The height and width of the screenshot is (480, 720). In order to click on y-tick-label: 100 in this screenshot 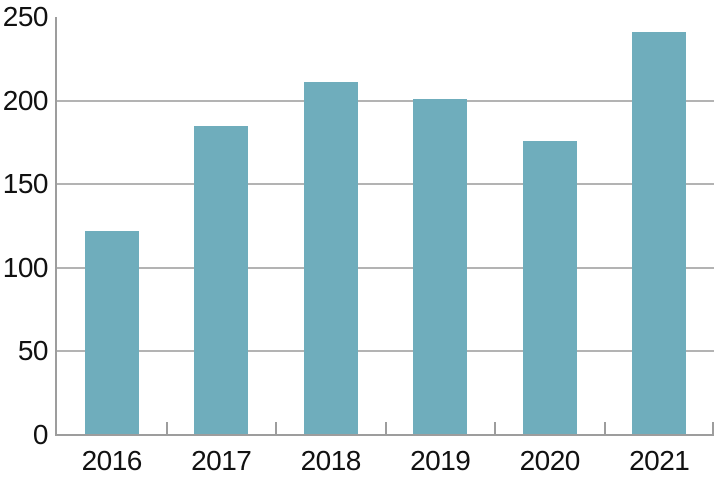, I will do `click(25, 267)`.